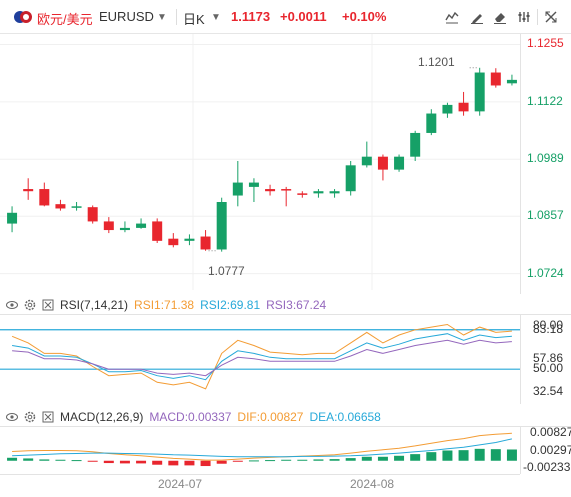  I want to click on rsi1-value: RSI1:71.38, so click(164, 305).